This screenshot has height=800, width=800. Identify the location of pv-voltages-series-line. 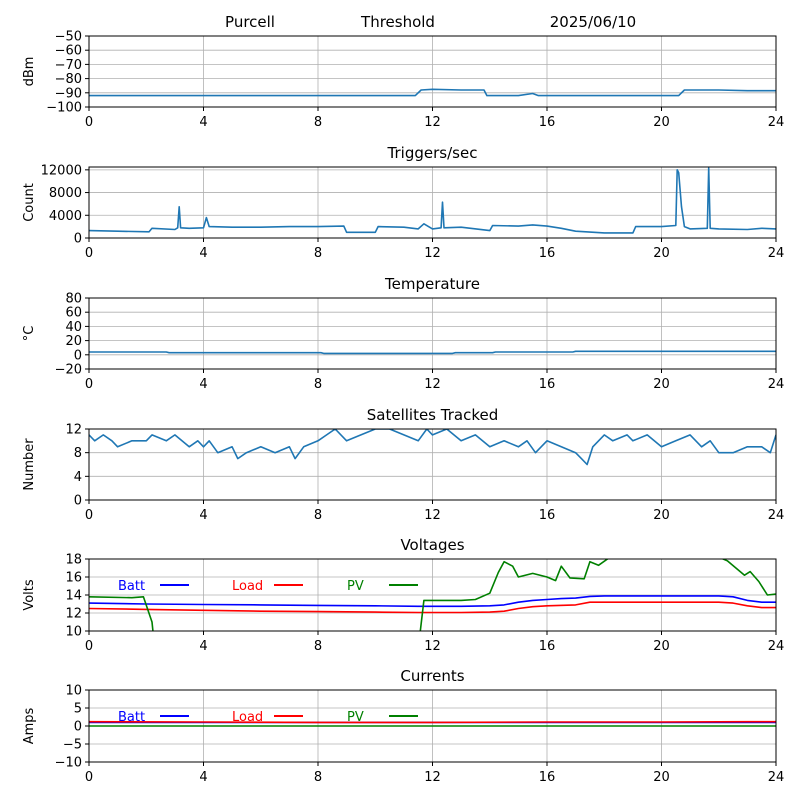
(432, 595).